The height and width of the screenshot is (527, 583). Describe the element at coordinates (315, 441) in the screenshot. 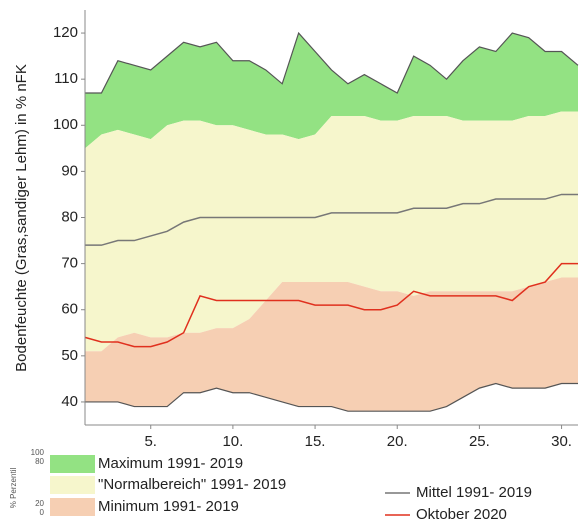

I see `x-tick-label: 15.` at that location.